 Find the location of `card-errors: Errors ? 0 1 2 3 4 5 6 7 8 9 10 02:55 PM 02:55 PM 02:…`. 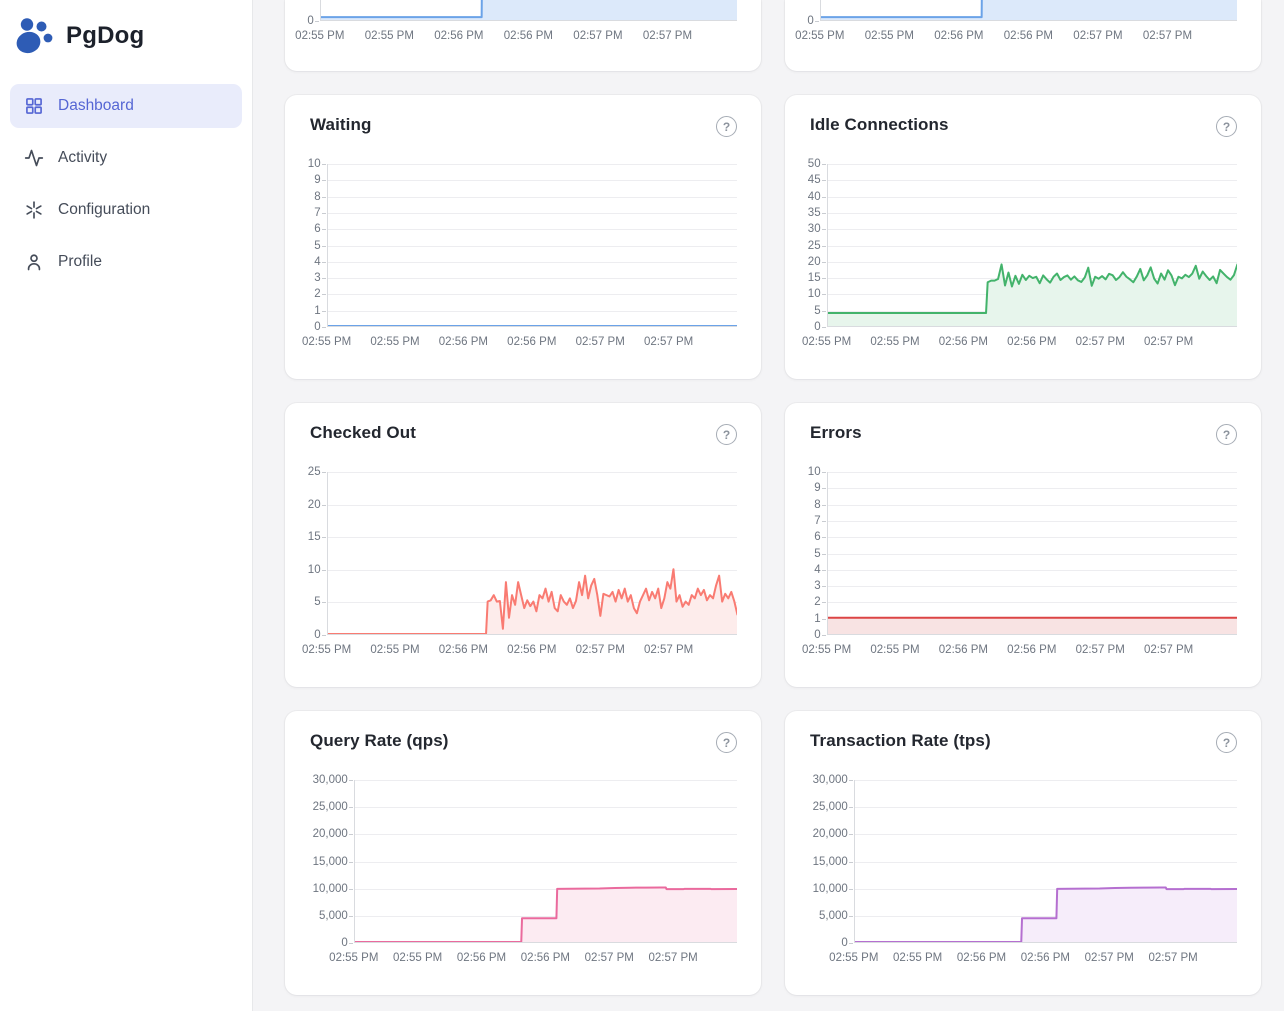

card-errors: Errors ? 0 1 2 3 4 5 6 7 8 9 10 02:55 PM 02:55 PM 02:… is located at coordinates (1023, 545).